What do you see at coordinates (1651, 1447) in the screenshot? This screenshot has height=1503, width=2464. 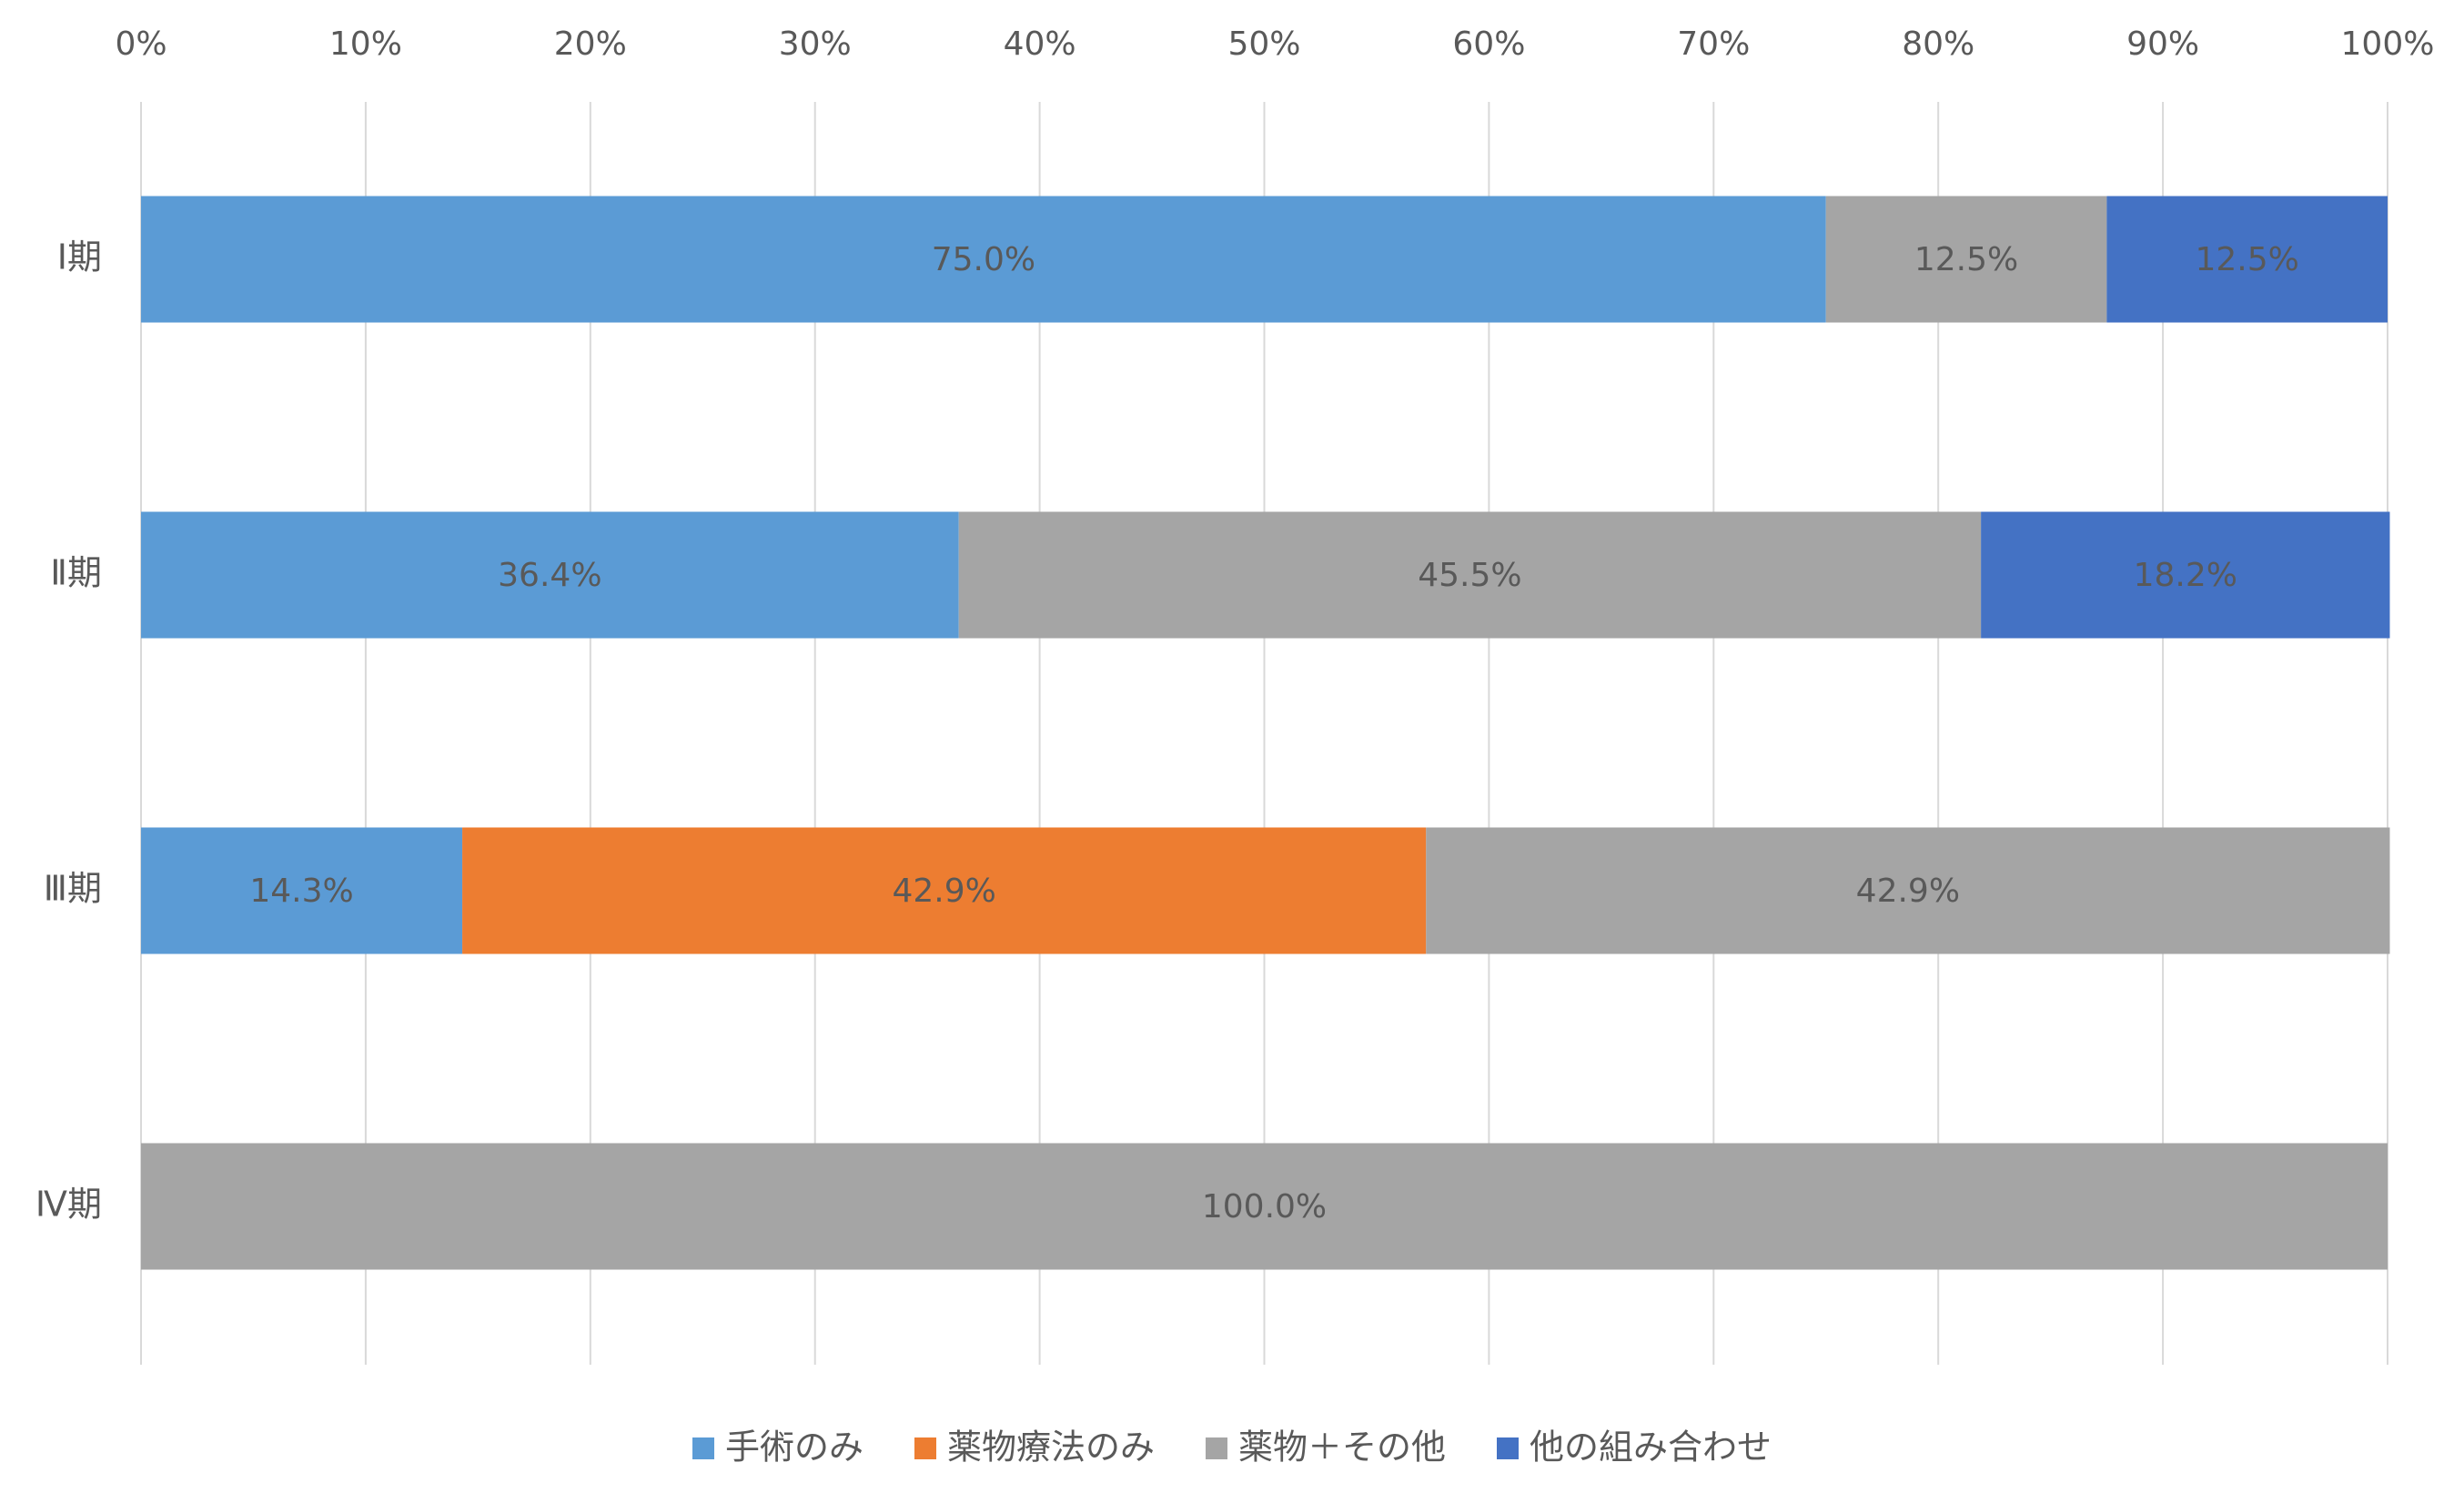 I see `legend-label: 他の組み合わせ` at bounding box center [1651, 1447].